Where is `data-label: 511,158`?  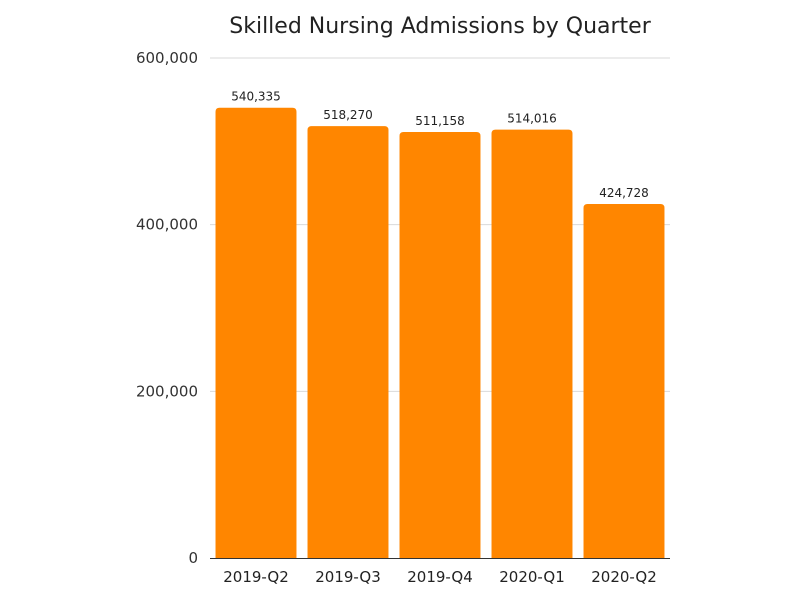 data-label: 511,158 is located at coordinates (440, 121).